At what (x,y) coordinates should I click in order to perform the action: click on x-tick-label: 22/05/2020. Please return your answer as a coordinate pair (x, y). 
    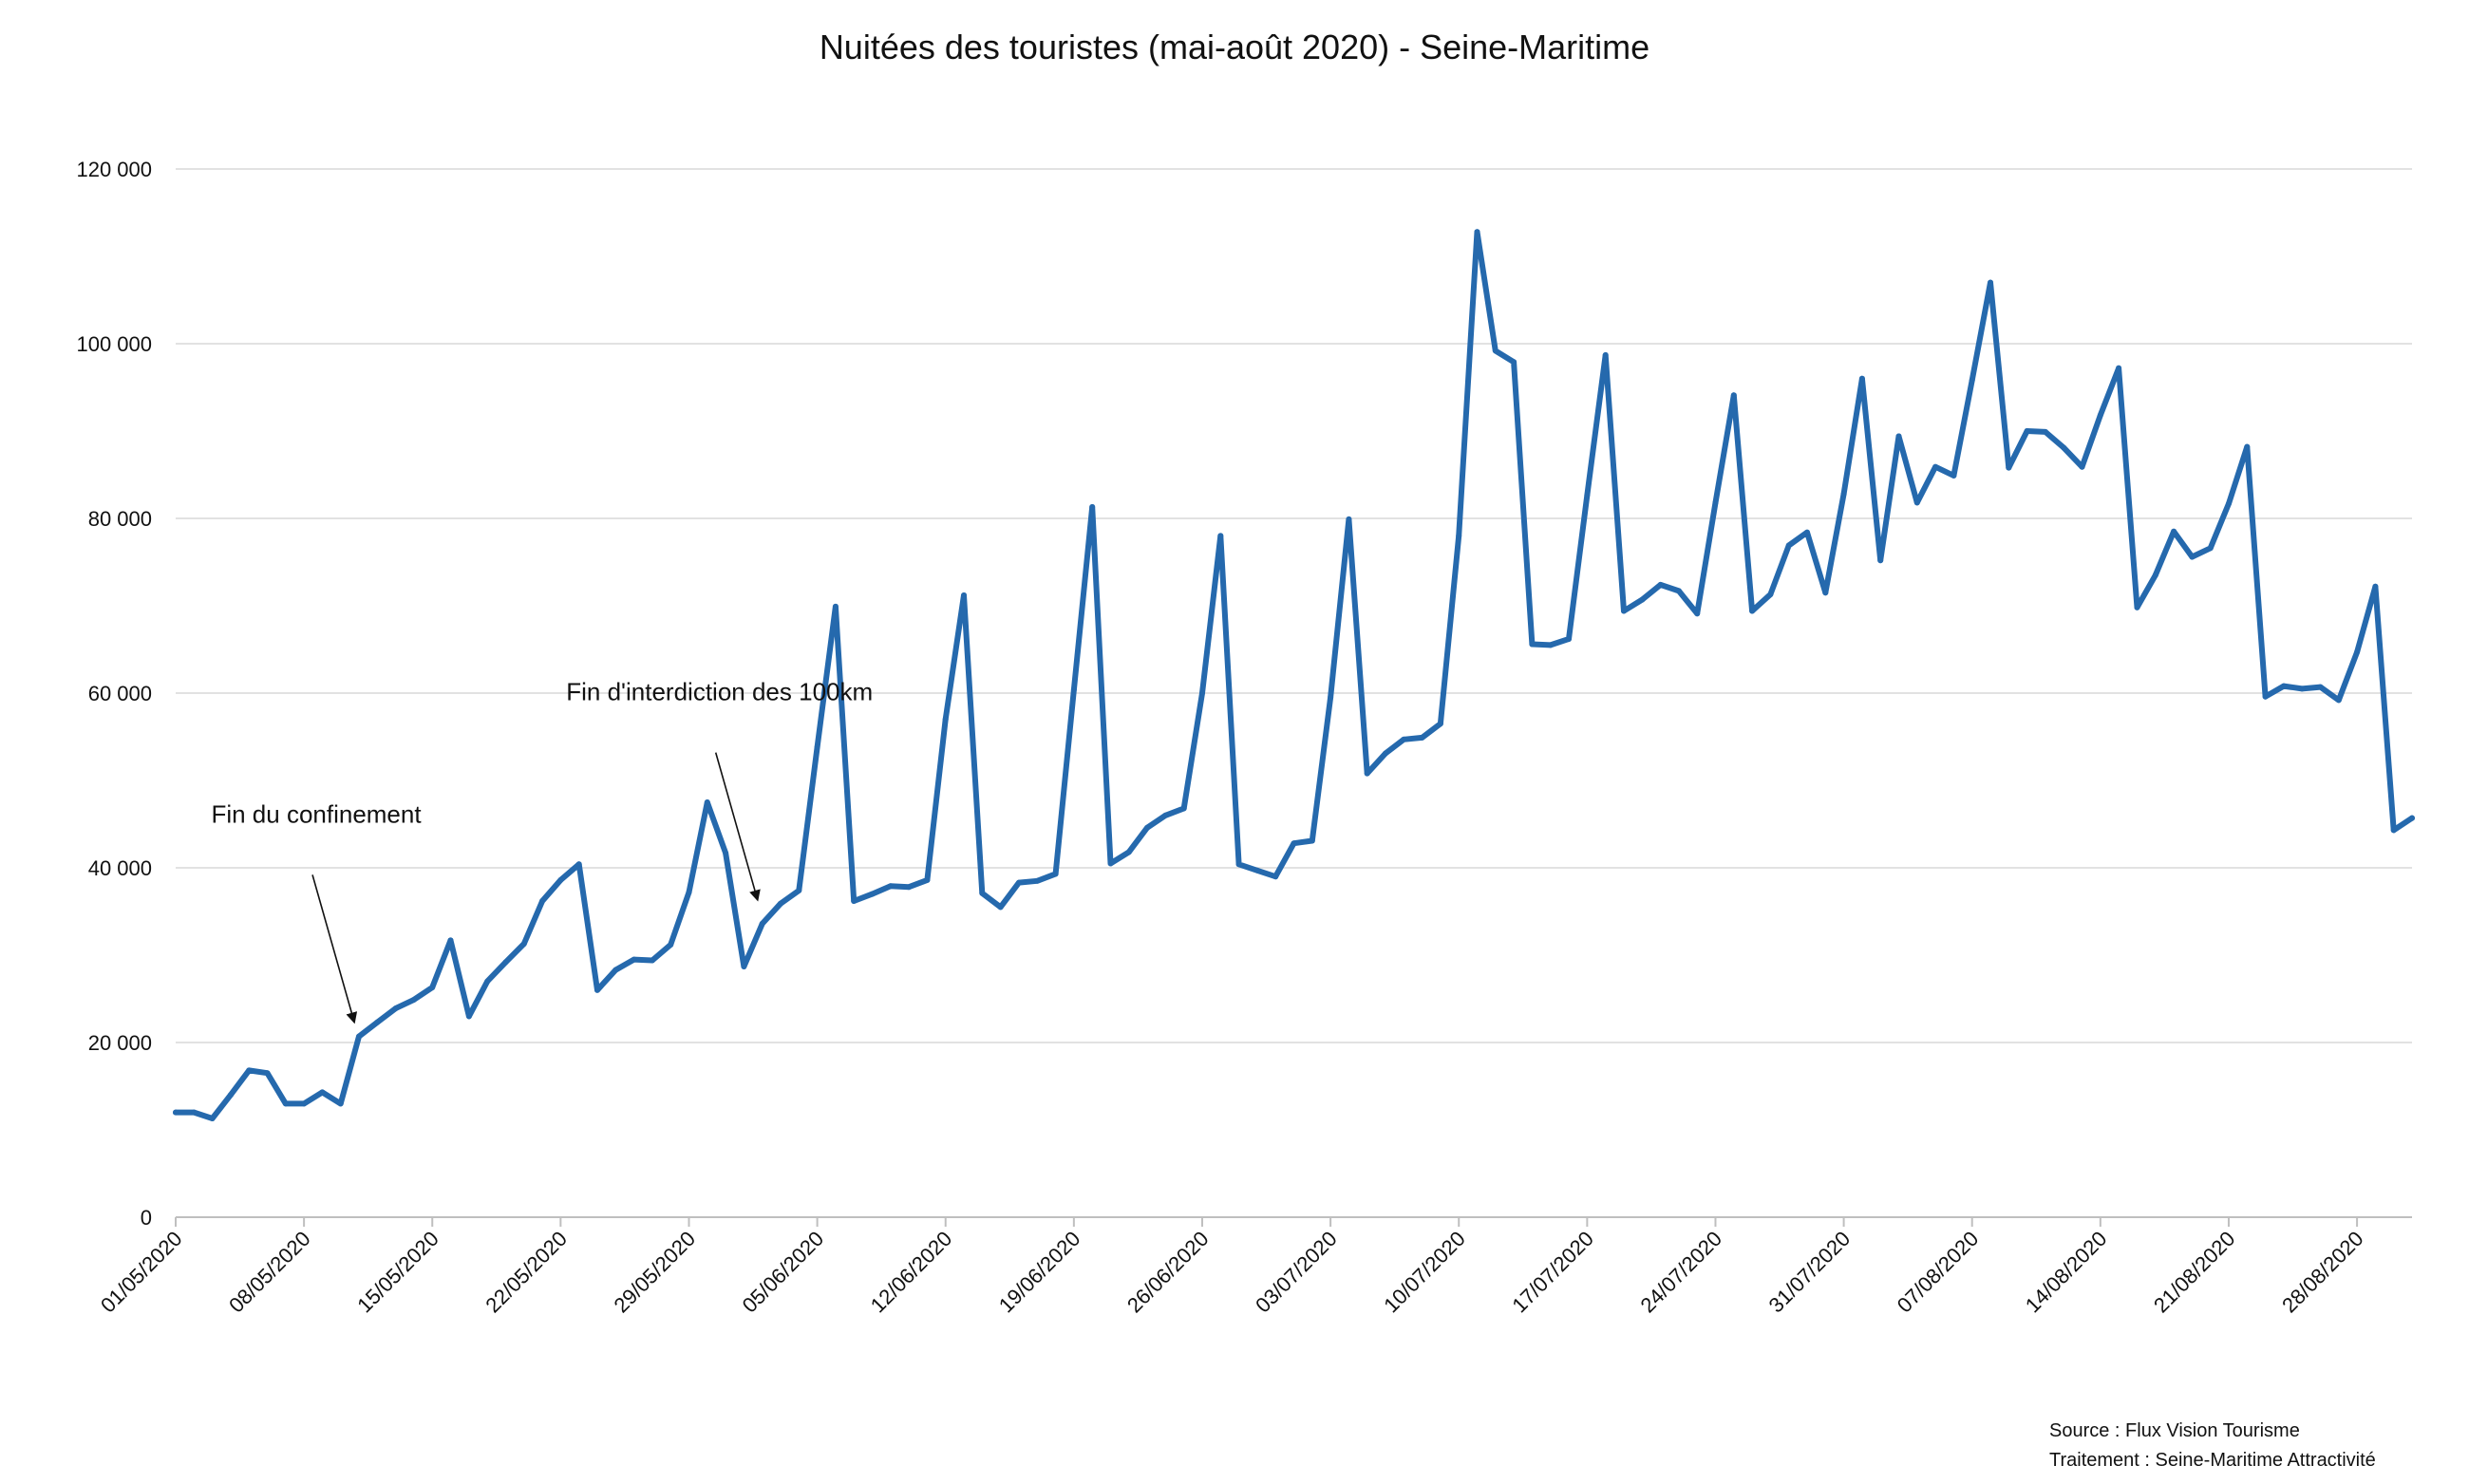
    Looking at the image, I should click on (526, 1272).